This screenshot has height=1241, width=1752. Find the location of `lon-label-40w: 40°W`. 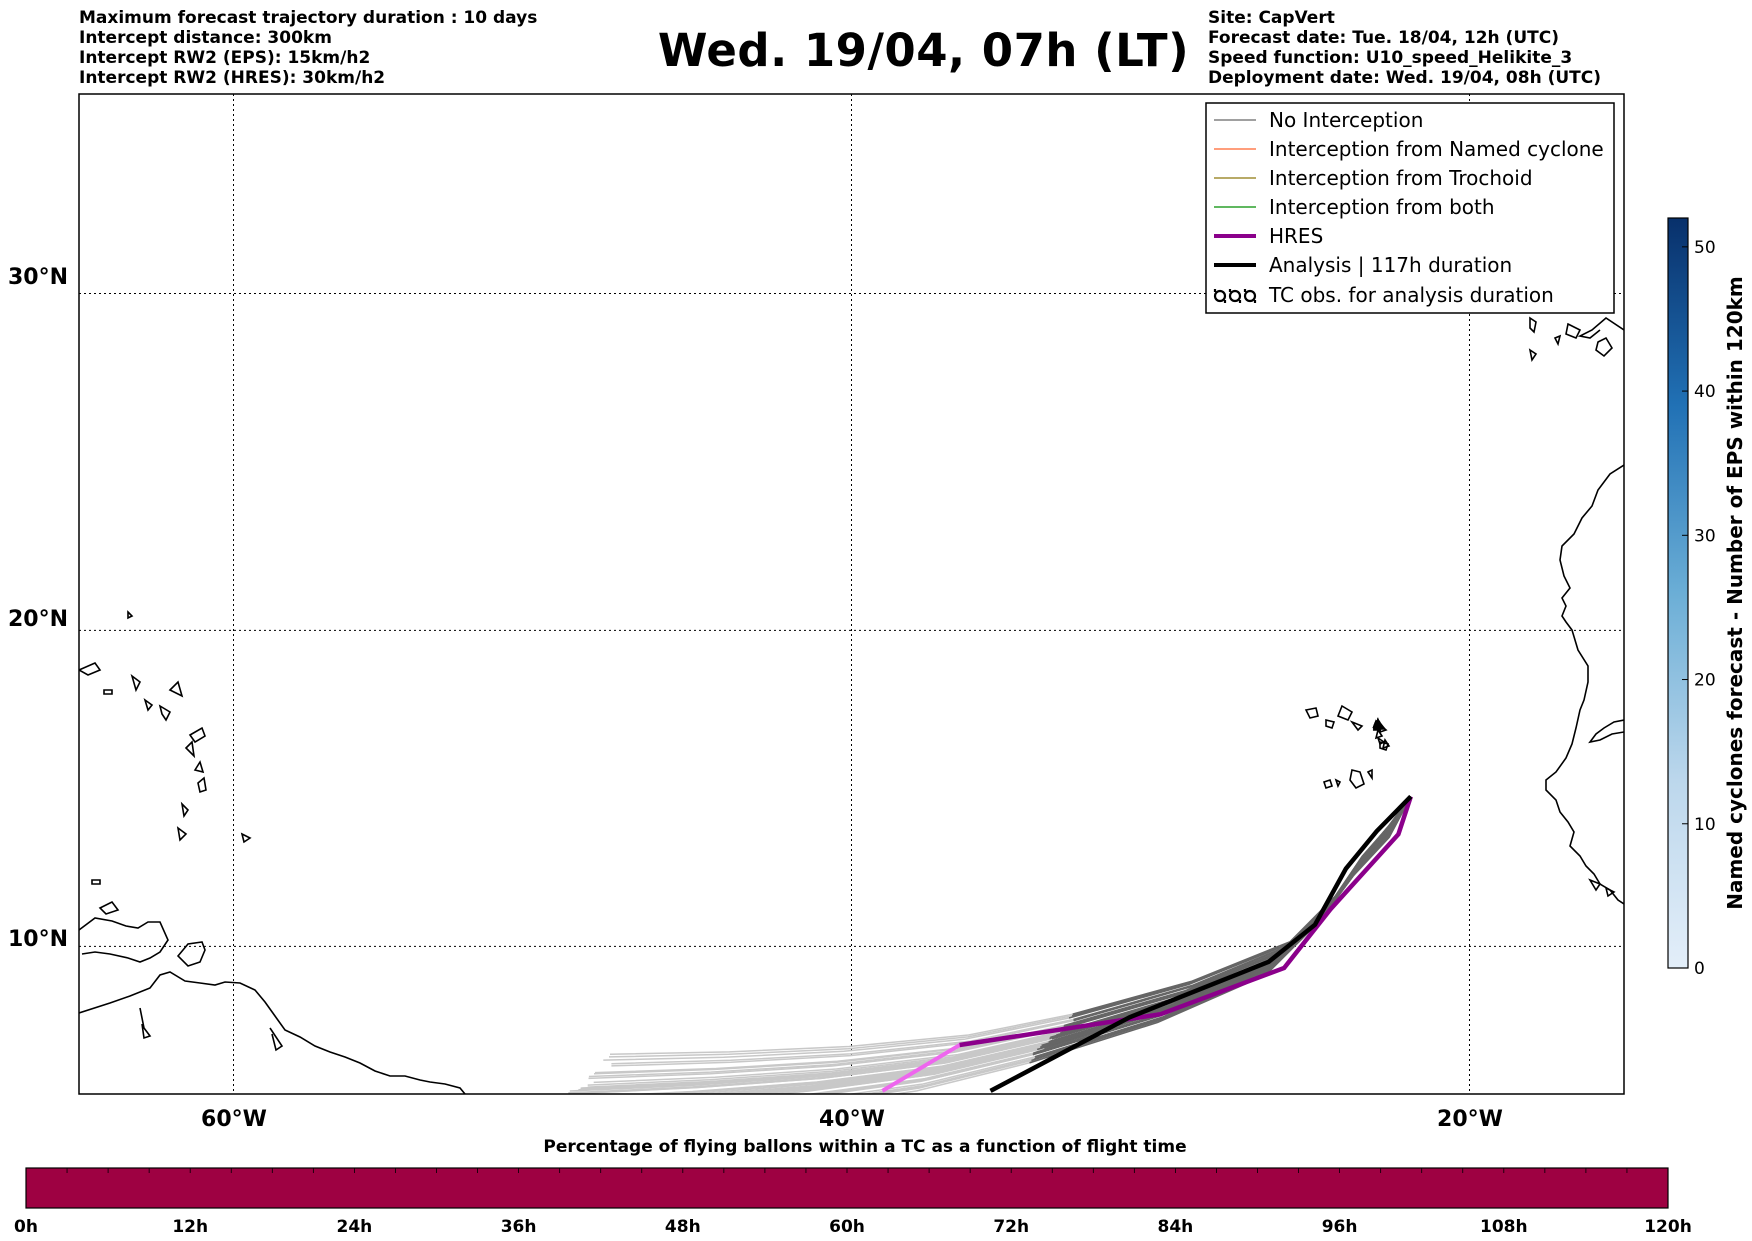

lon-label-40w: 40°W is located at coordinates (852, 1119).